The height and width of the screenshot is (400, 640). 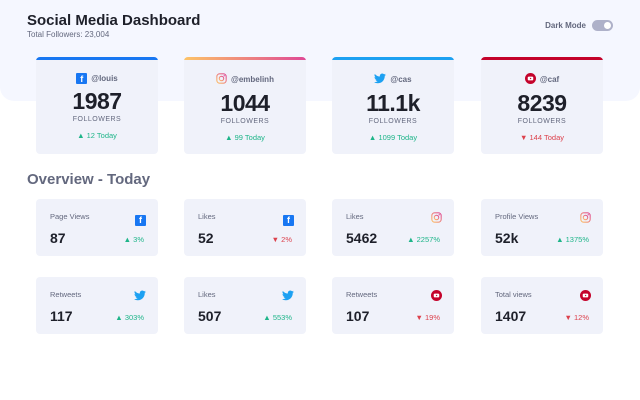 I want to click on metric-value: 52k, so click(x=507, y=238).